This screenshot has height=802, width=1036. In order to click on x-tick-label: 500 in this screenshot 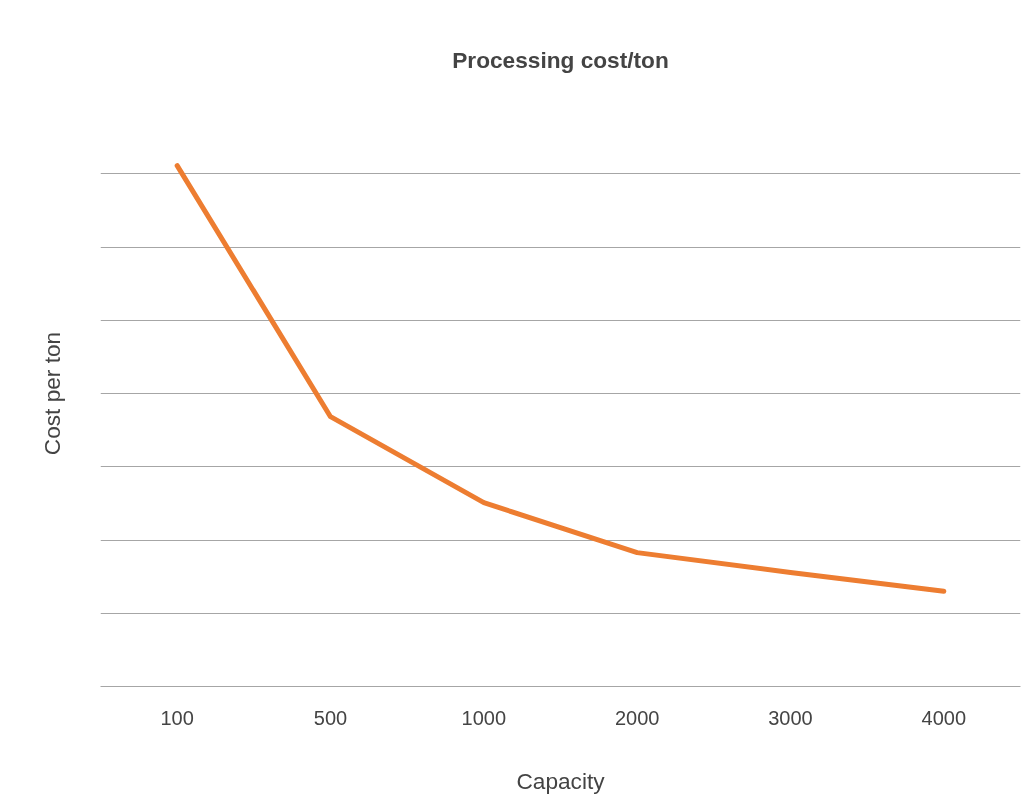, I will do `click(330, 717)`.